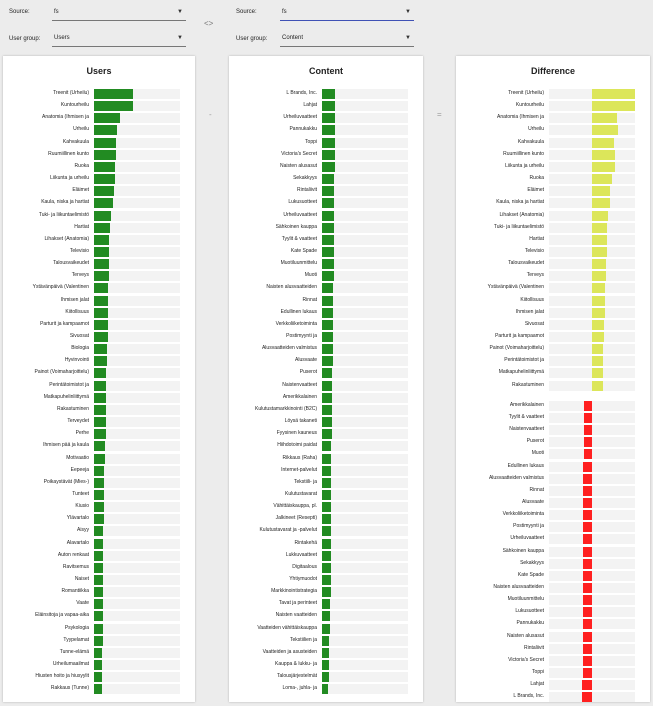 This screenshot has height=706, width=653. What do you see at coordinates (91, 592) in the screenshot?
I see `chart-row: Romantiikka` at bounding box center [91, 592].